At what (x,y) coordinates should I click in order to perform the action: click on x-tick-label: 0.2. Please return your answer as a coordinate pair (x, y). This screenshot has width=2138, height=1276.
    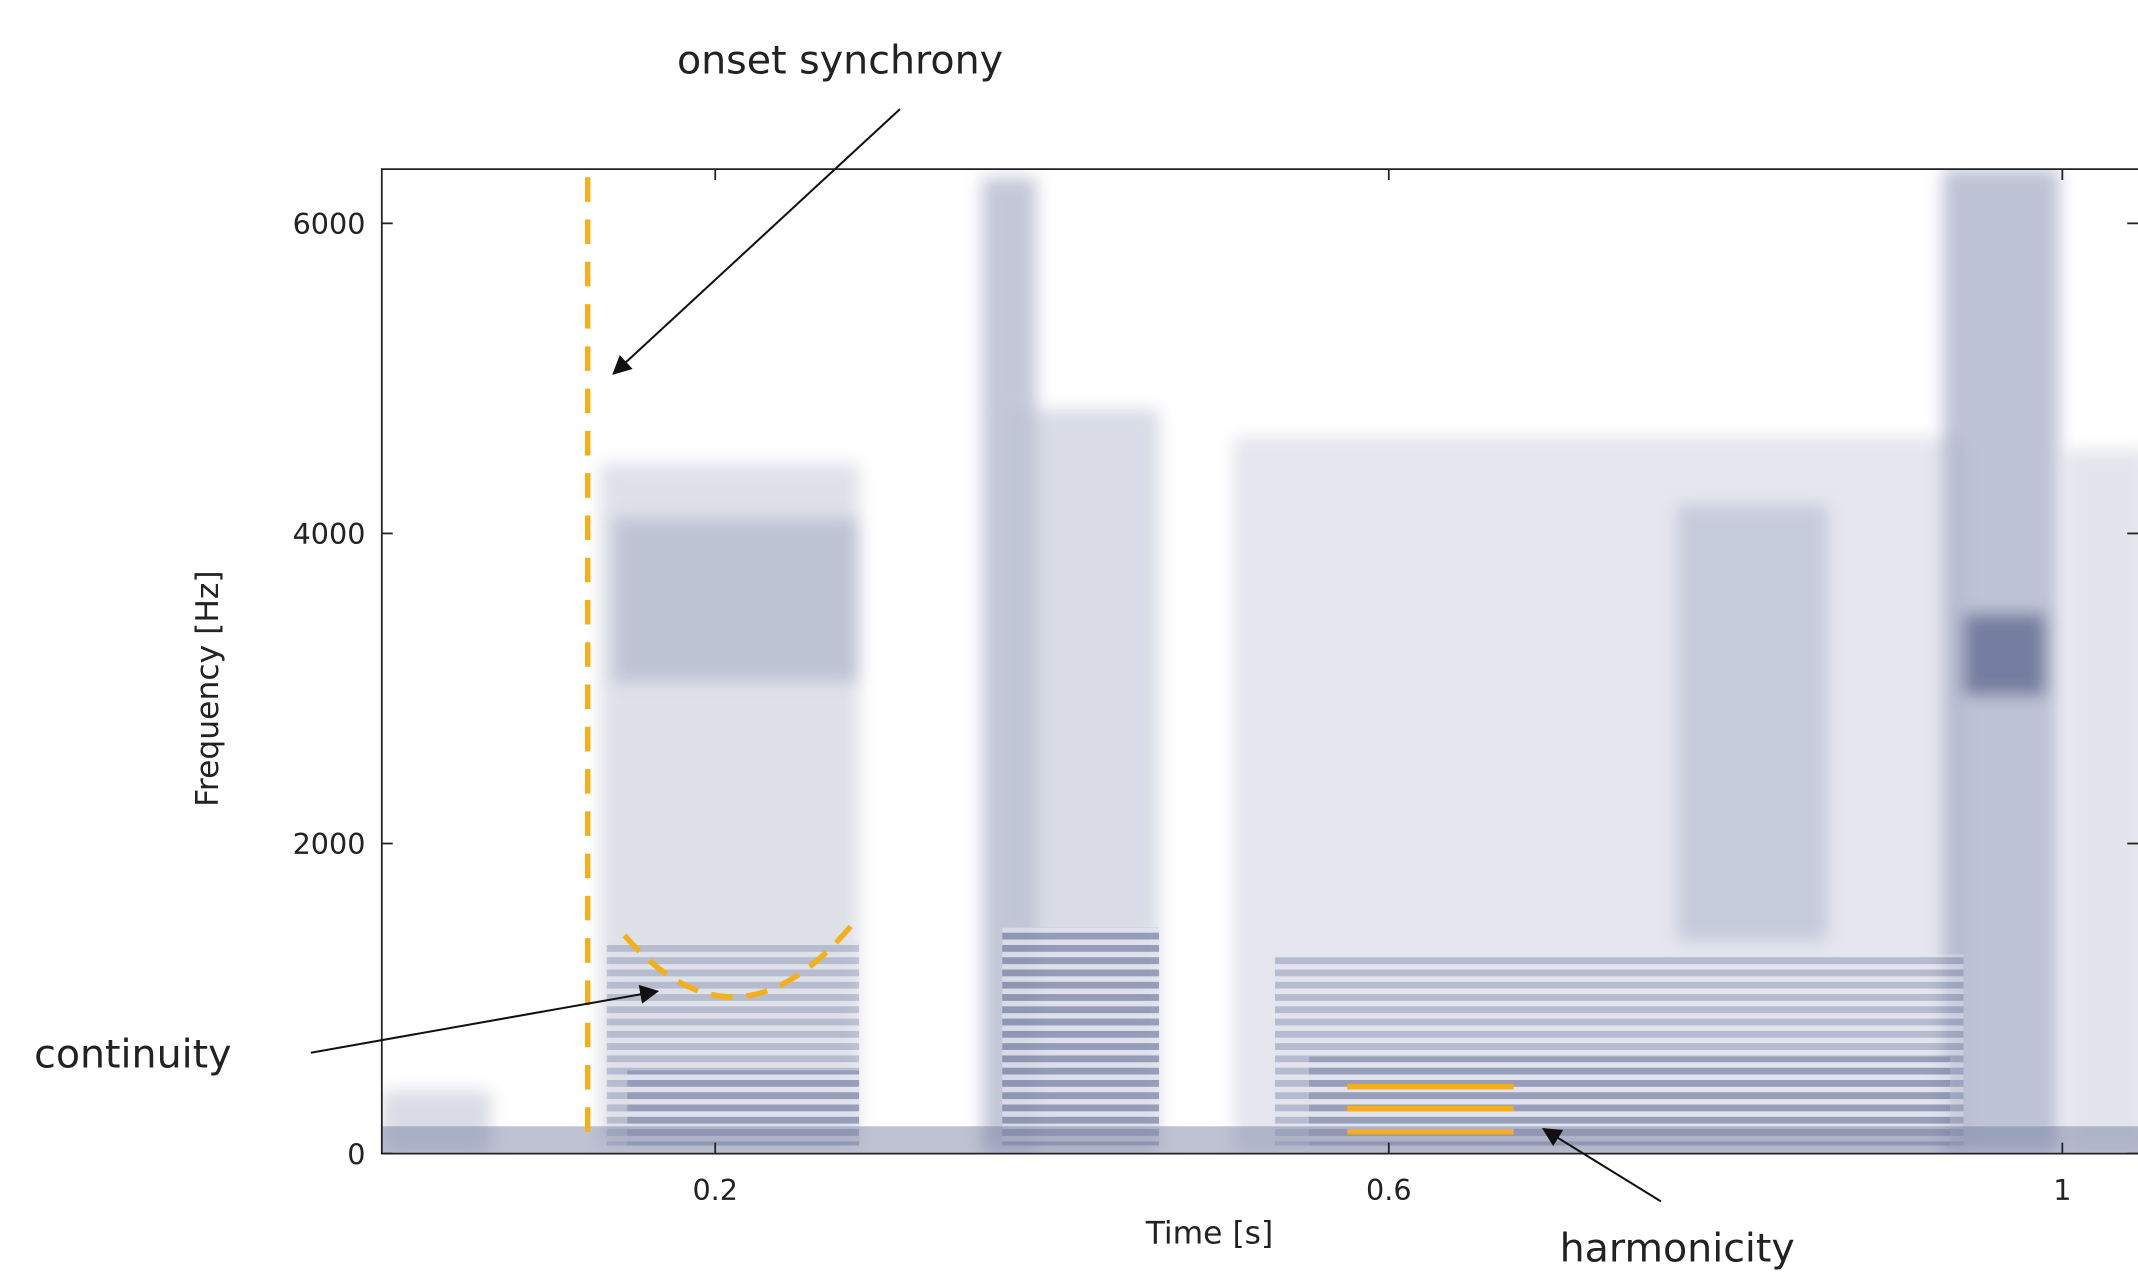
    Looking at the image, I should click on (715, 1190).